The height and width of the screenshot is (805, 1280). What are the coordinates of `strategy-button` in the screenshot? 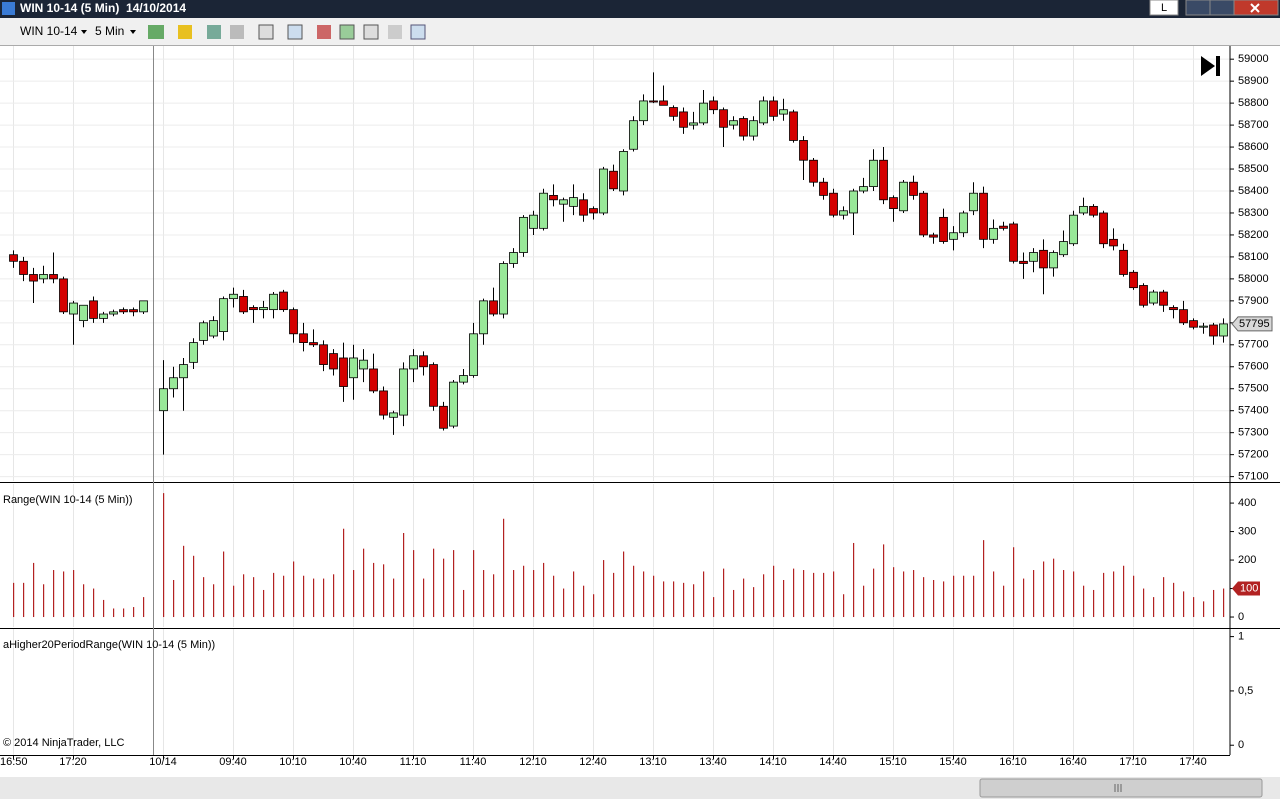 It's located at (324, 32).